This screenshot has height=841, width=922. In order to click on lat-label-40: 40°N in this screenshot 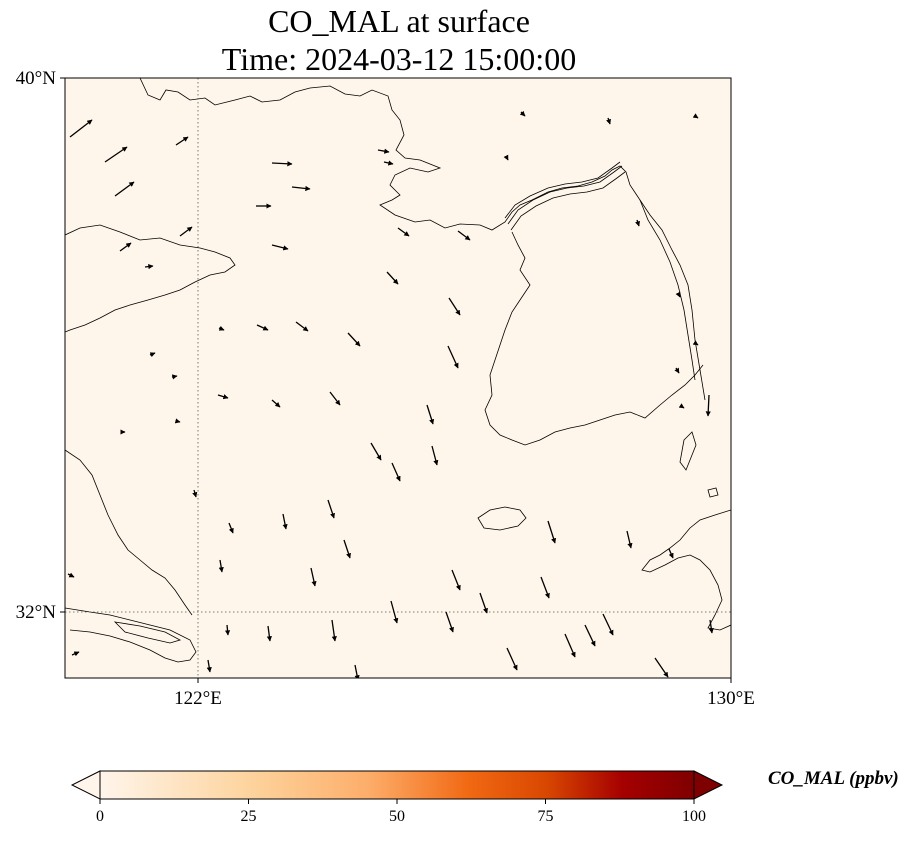, I will do `click(36, 78)`.